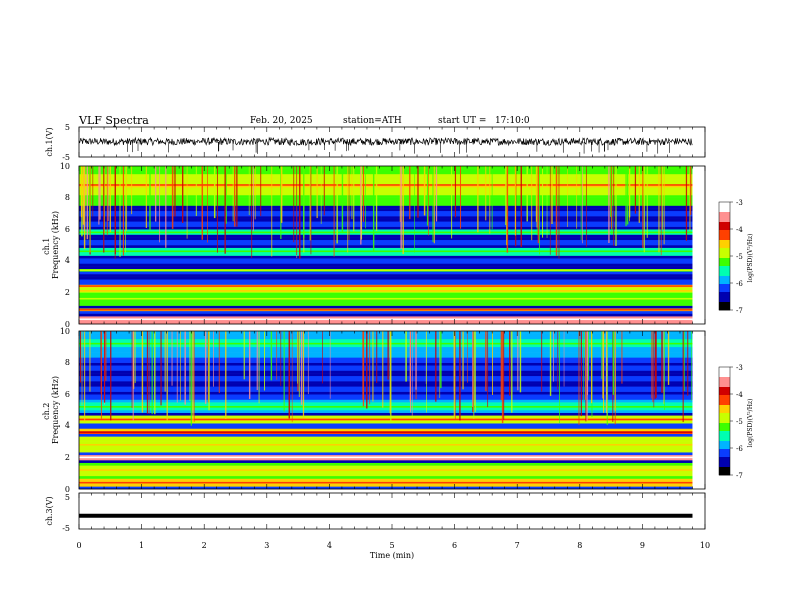 The image size is (792, 612). Describe the element at coordinates (705, 545) in the screenshot. I see `time-tick-label: 10` at that location.